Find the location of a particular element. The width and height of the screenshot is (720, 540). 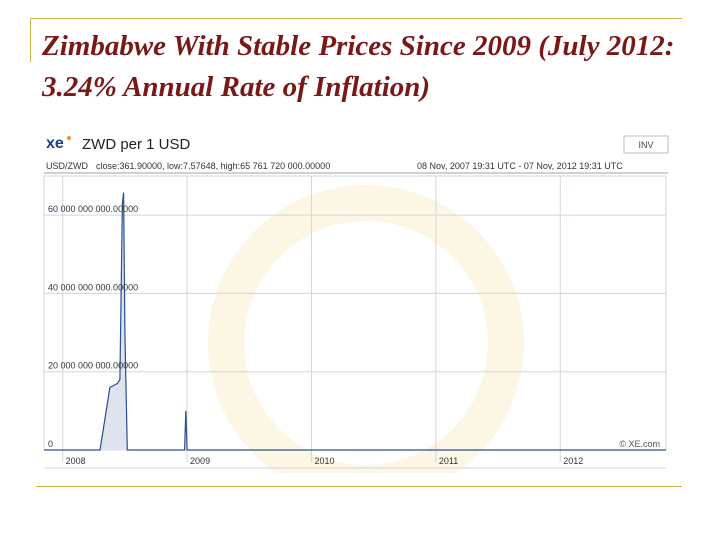

x-tick-labels: 2008 2009 2010 2011 2012 is located at coordinates (325, 461).